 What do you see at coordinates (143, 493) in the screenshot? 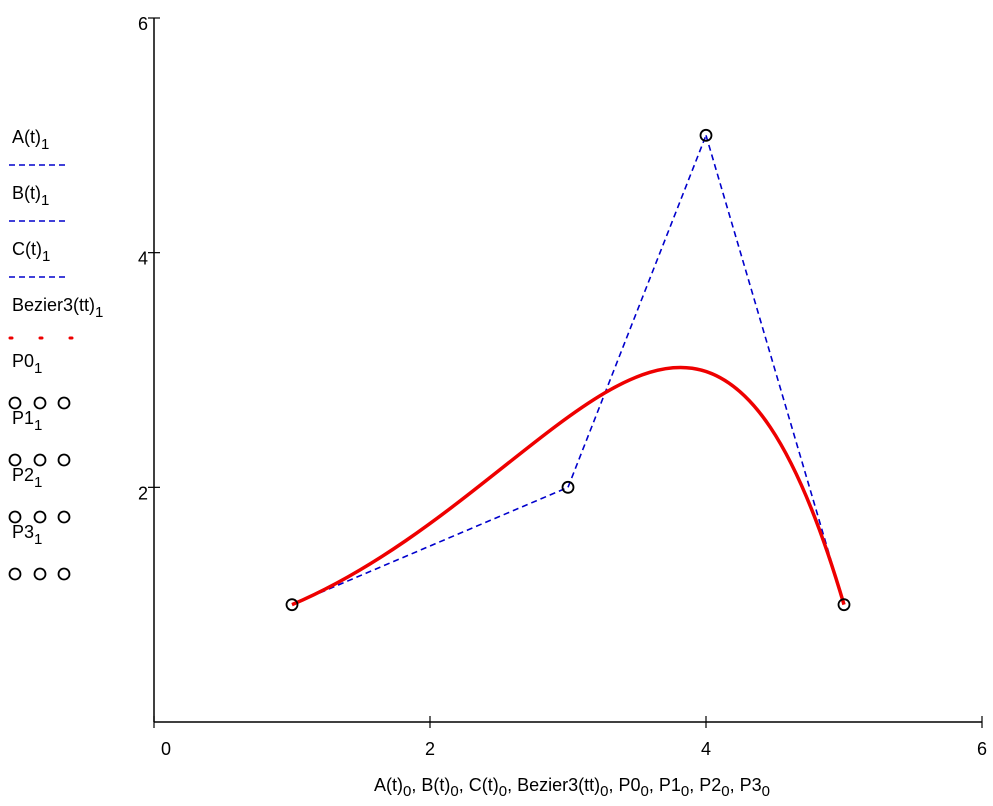
I see `y-tick-label: 2` at bounding box center [143, 493].